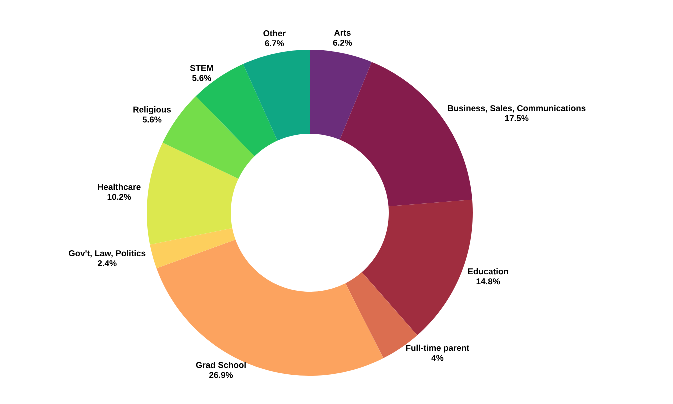  What do you see at coordinates (438, 358) in the screenshot?
I see `data-label: 4%` at bounding box center [438, 358].